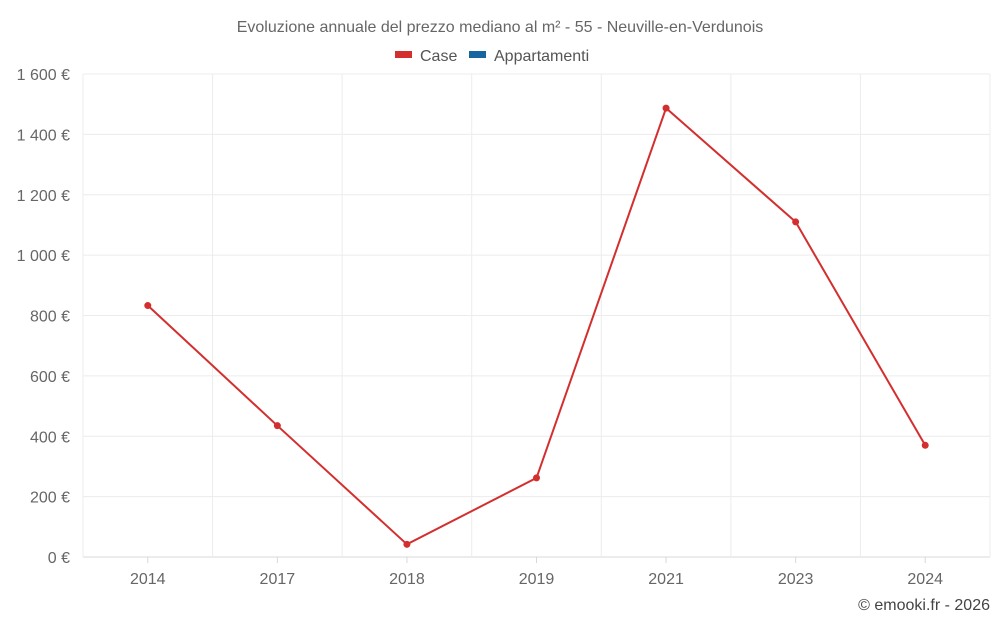 This screenshot has height=625, width=1000. Describe the element at coordinates (50, 377) in the screenshot. I see `y-tick-label: 600 €` at that location.